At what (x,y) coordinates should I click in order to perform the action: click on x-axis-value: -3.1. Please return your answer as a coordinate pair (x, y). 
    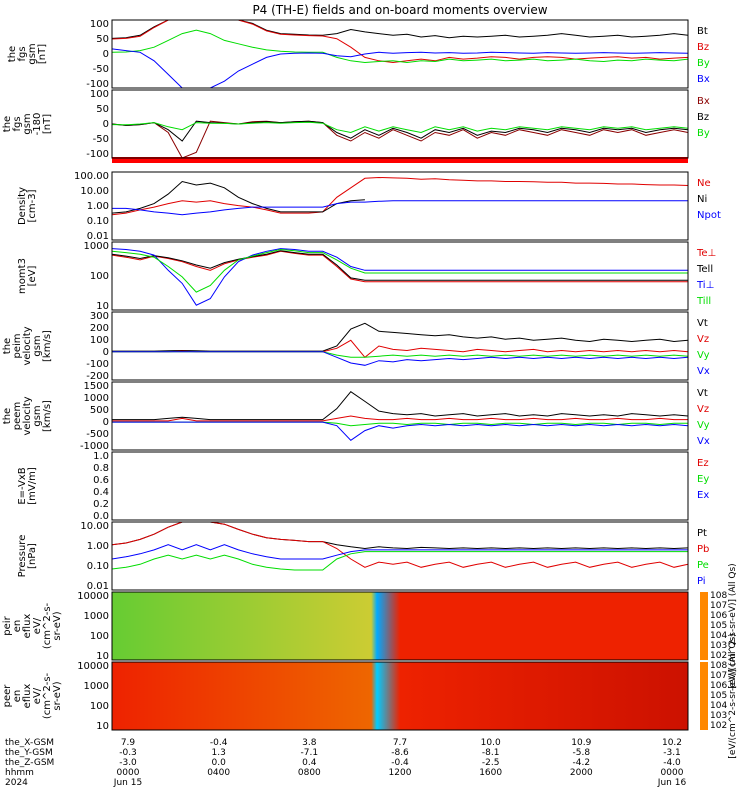
    Looking at the image, I should click on (672, 753).